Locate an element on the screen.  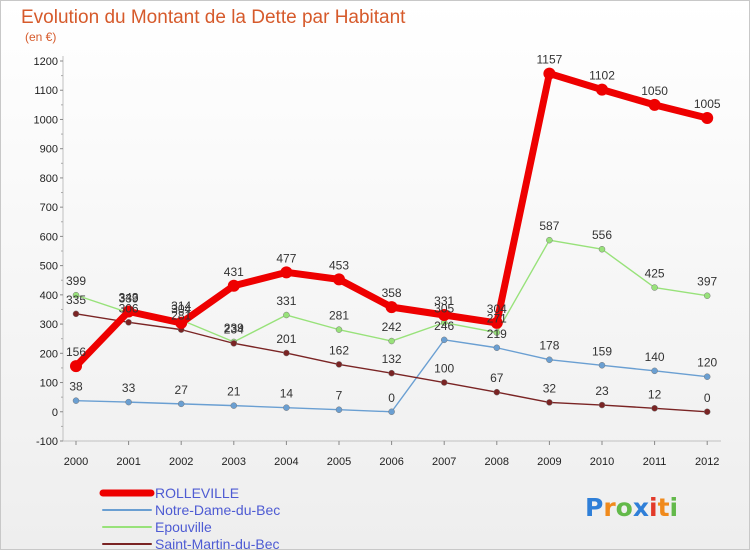
data-label: 397 is located at coordinates (707, 282).